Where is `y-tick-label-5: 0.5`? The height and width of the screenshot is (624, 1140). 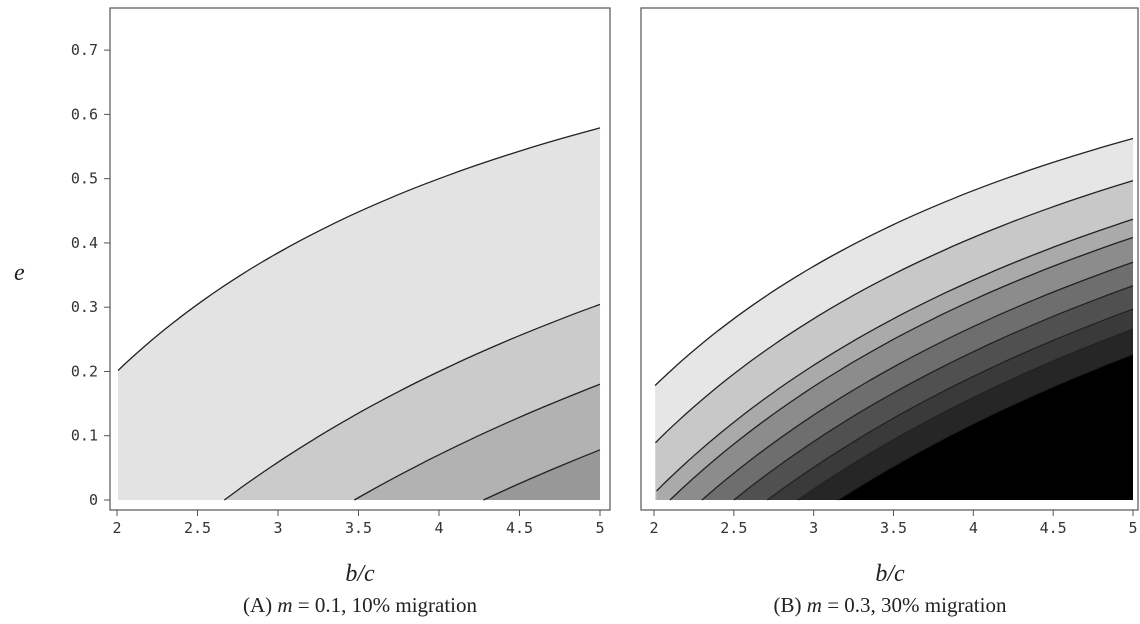
y-tick-label-5: 0.5 is located at coordinates (84, 179).